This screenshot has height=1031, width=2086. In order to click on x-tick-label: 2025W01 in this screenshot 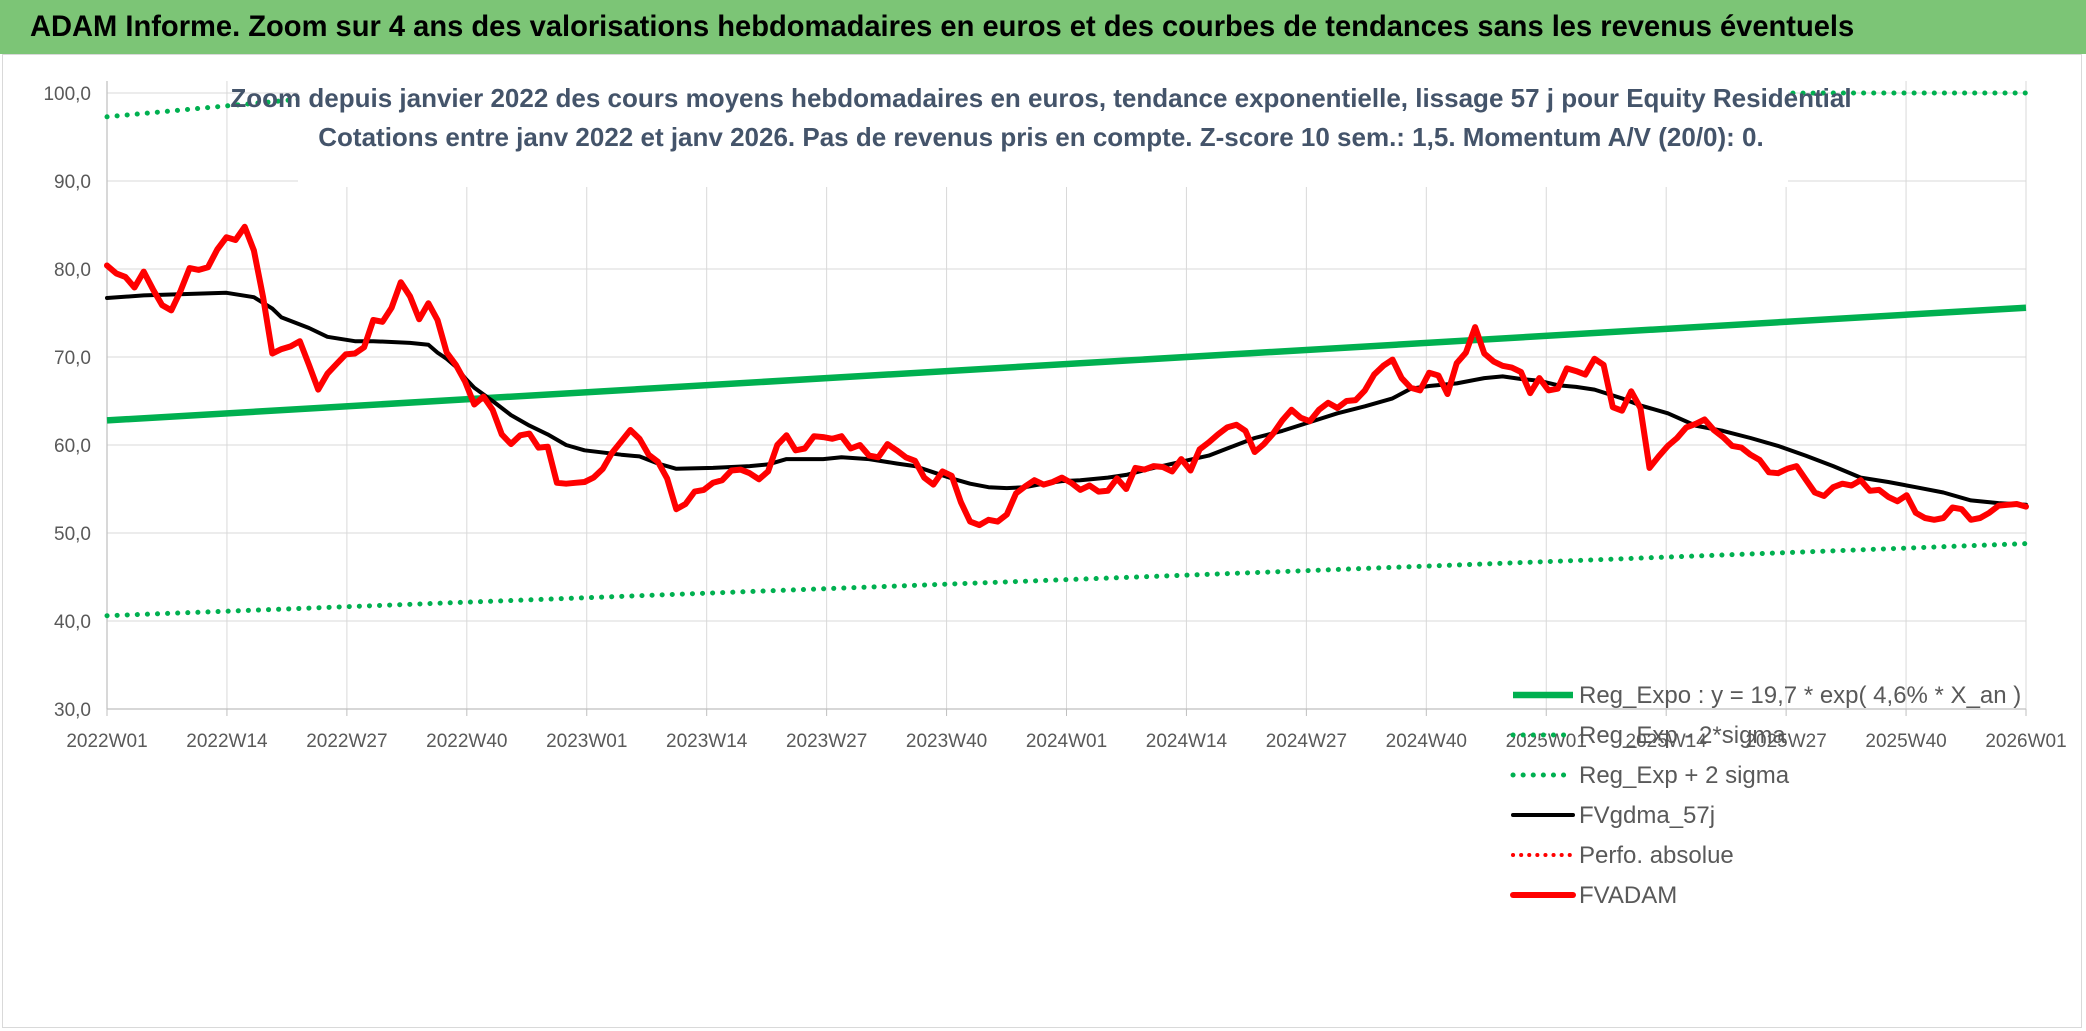, I will do `click(1546, 741)`.